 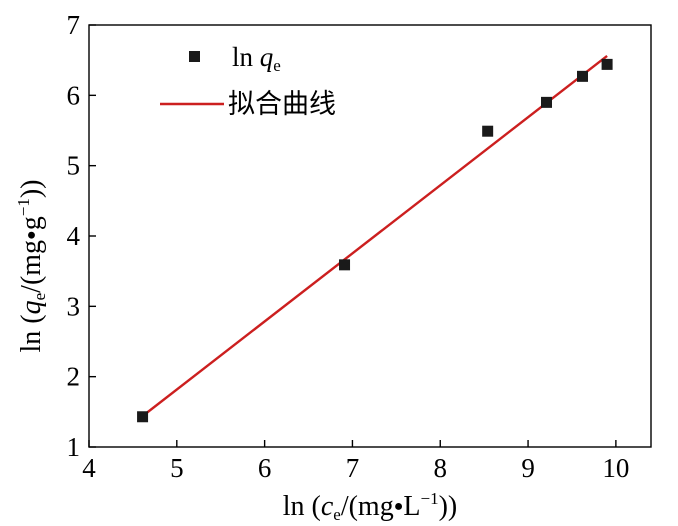 I want to click on x-tick-label: 4, so click(x=89, y=468).